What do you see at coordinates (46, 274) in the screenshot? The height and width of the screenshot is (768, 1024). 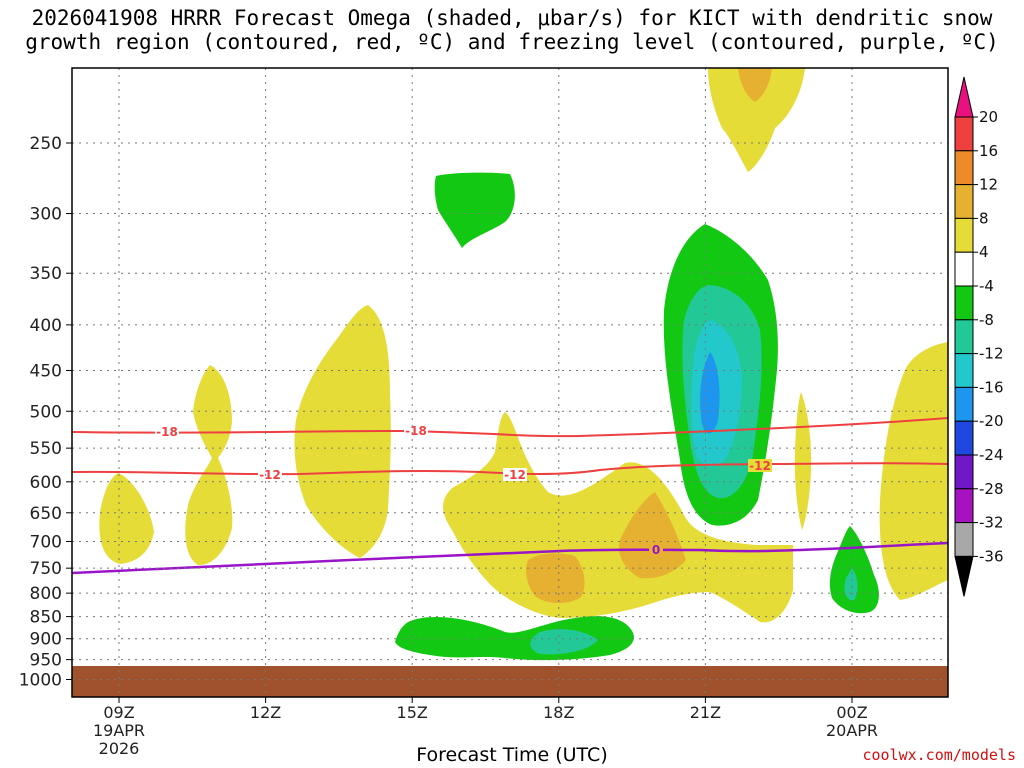 I see `y-tick-label-350: 350` at bounding box center [46, 274].